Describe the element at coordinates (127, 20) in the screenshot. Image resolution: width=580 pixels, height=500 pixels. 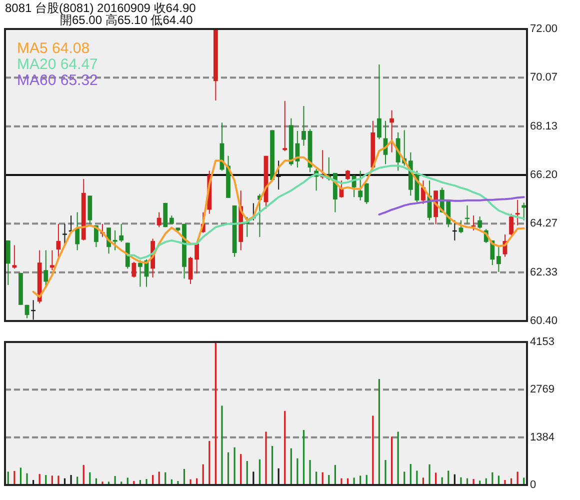
I see `chart-subtitle: 開65.00 高65.10 低64.40` at that location.